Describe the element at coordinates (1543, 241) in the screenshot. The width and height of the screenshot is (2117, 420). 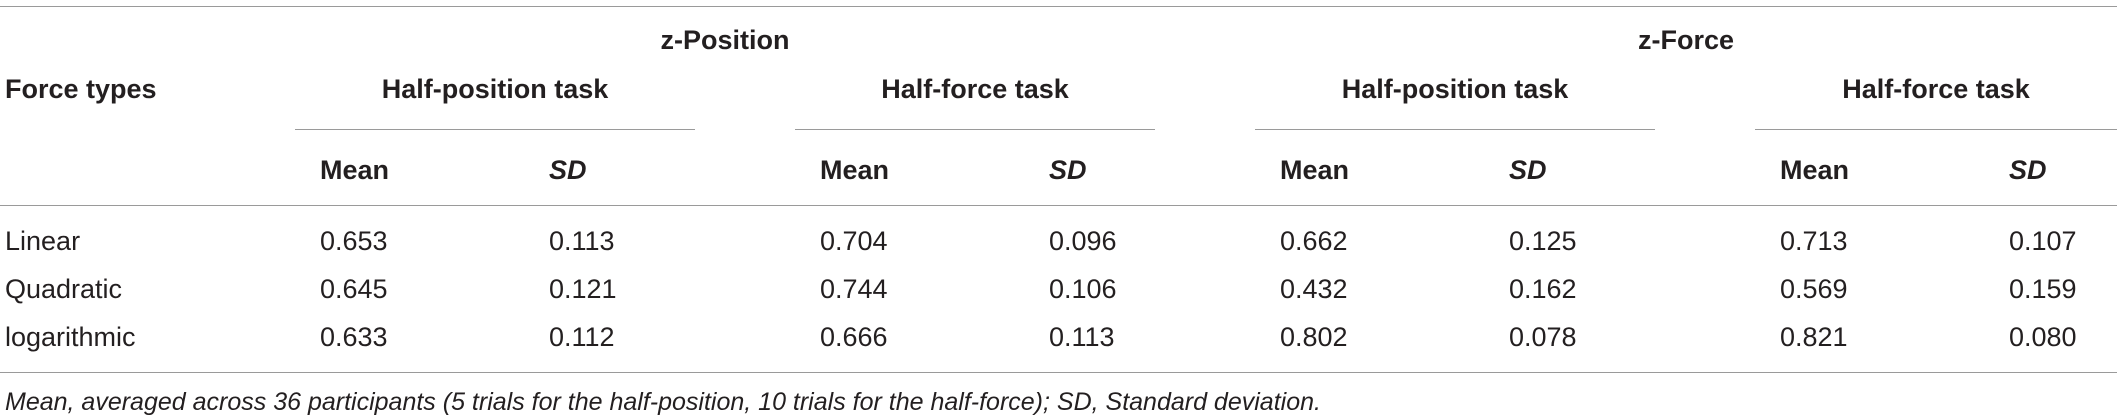
I see `table-cell: 0.125` at that location.